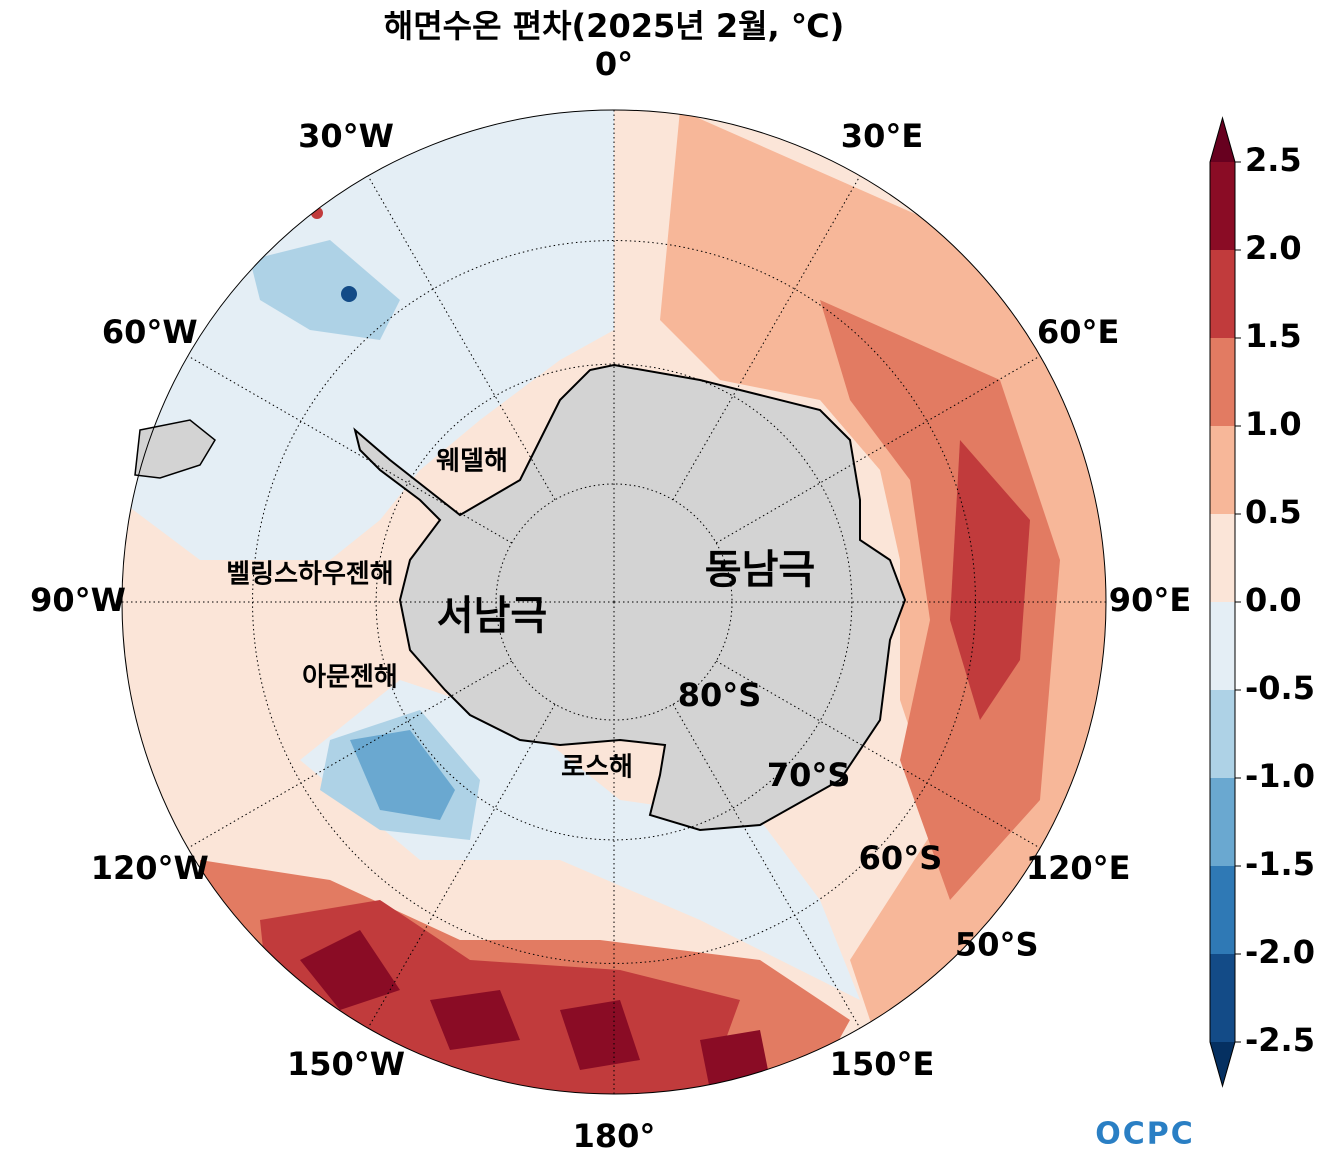  I want to click on colorbar-tick-label: -1.5, so click(1280, 864).